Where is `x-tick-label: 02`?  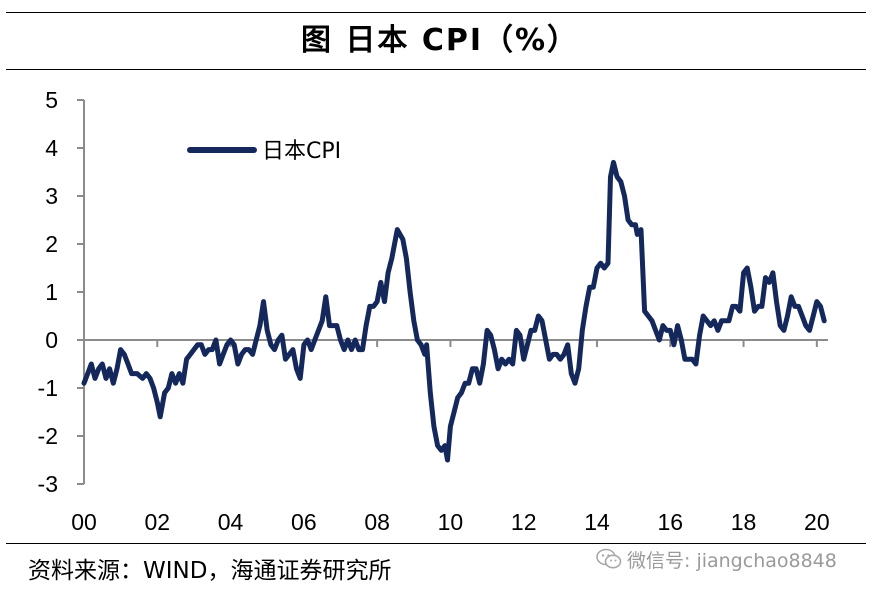
x-tick-label: 02 is located at coordinates (157, 522).